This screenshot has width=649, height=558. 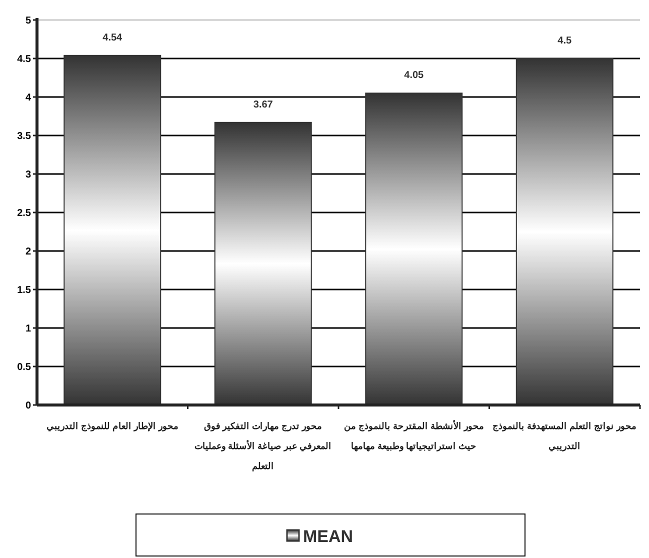 What do you see at coordinates (28, 98) in the screenshot?
I see `y-tick-label: 4` at bounding box center [28, 98].